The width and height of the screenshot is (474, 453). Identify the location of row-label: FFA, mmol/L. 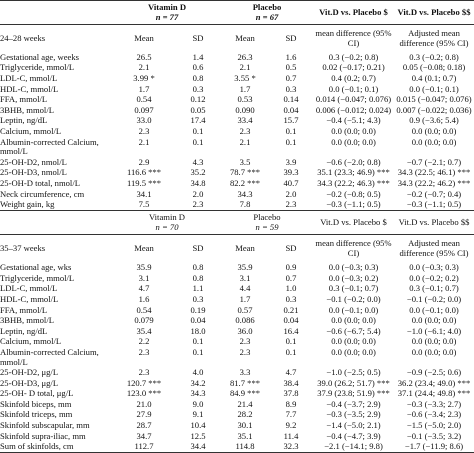
(56, 310).